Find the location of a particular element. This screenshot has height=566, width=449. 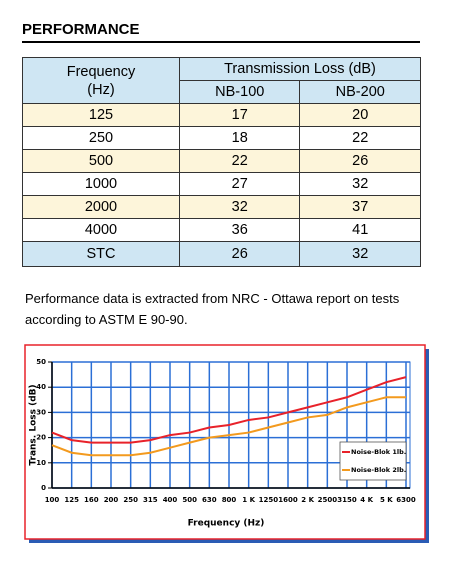

y-tick-label: 10 is located at coordinates (41, 463).